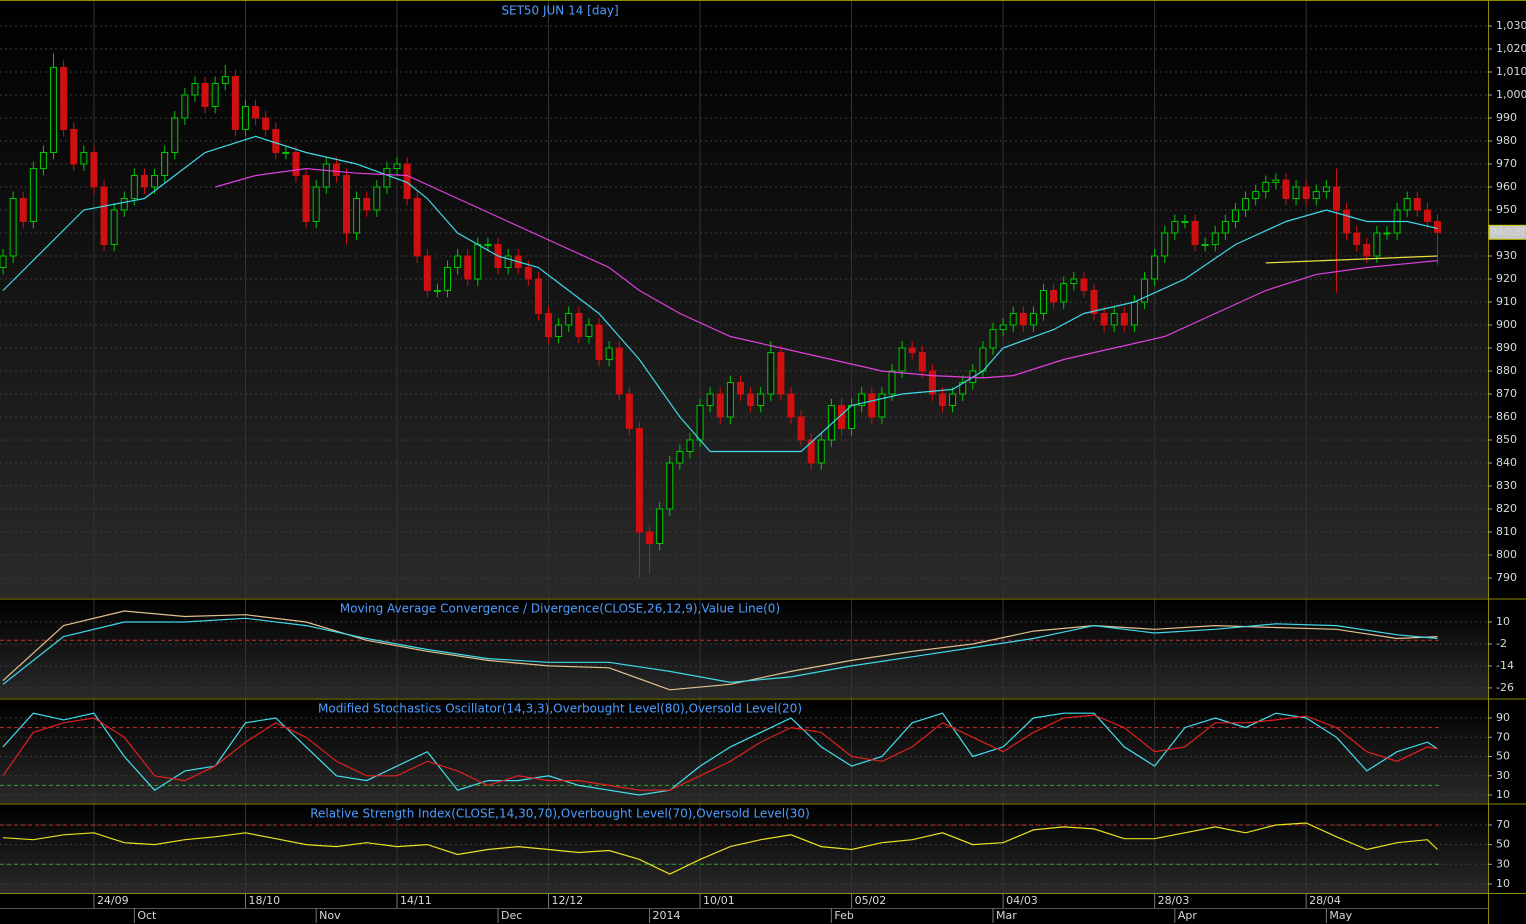 The image size is (1526, 924). Describe the element at coordinates (1188, 915) in the screenshot. I see `x-month-label: Apr` at that location.